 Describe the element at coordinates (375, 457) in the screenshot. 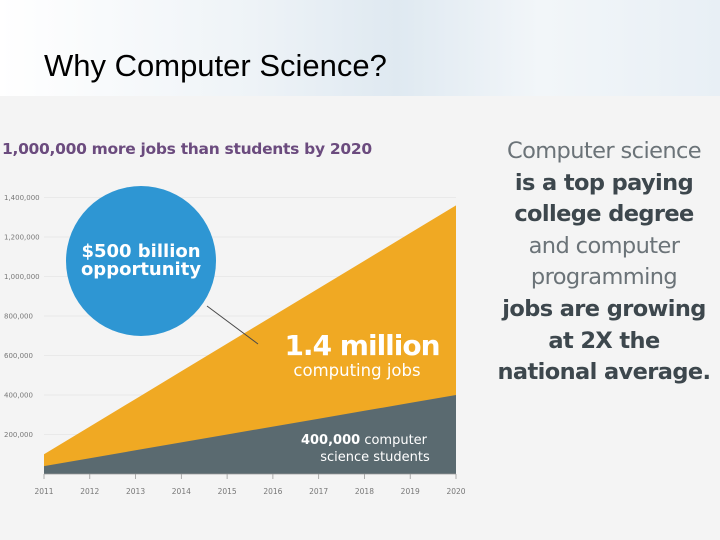

I see `students-callout-line2: science students` at that location.